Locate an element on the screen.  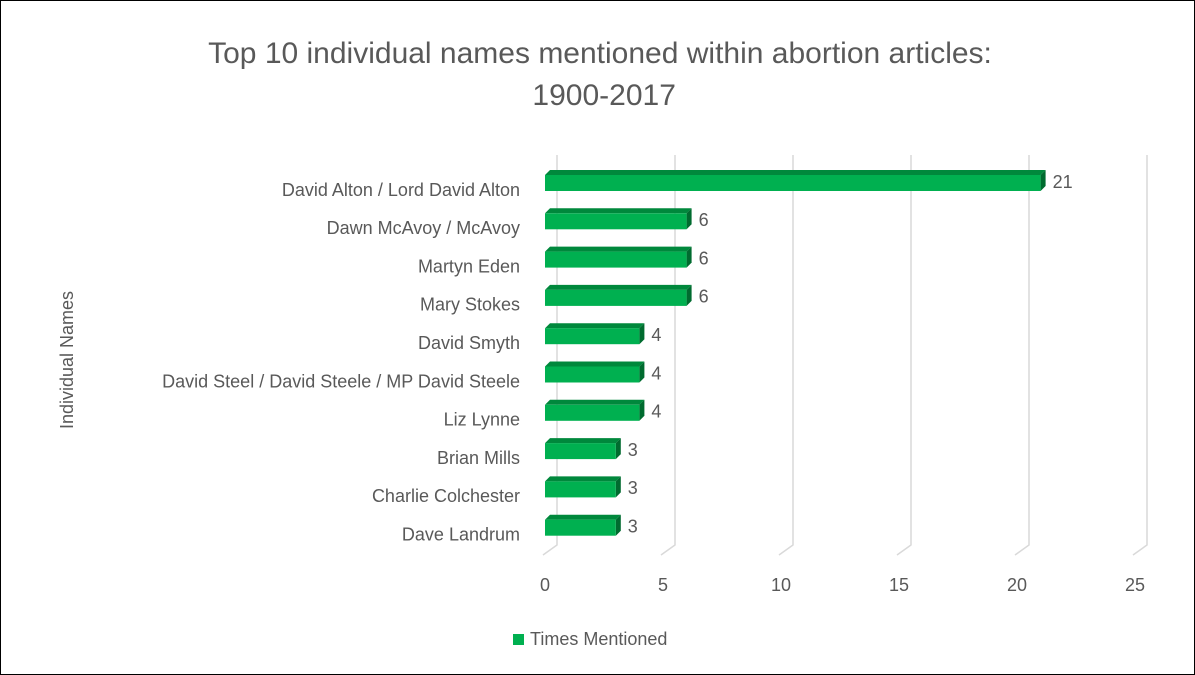
x-tick-label: 20 is located at coordinates (1017, 585).